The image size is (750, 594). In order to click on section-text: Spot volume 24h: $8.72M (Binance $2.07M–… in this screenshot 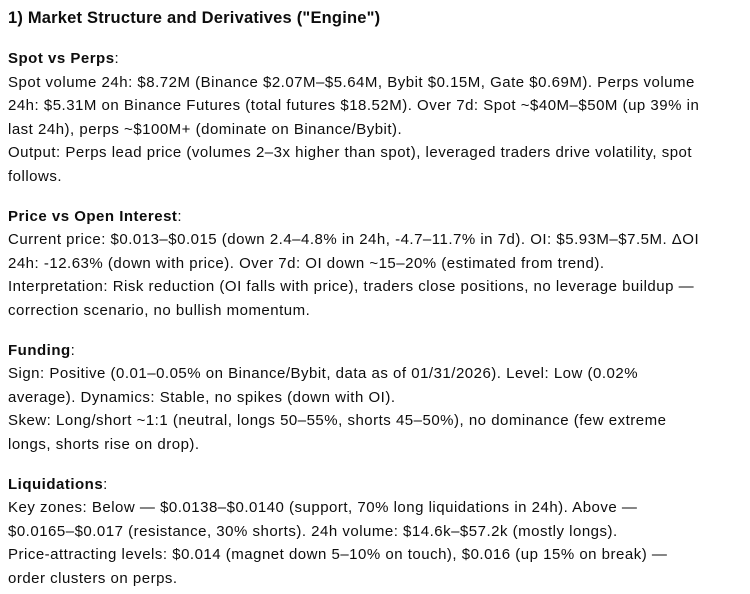, I will do `click(354, 105)`.